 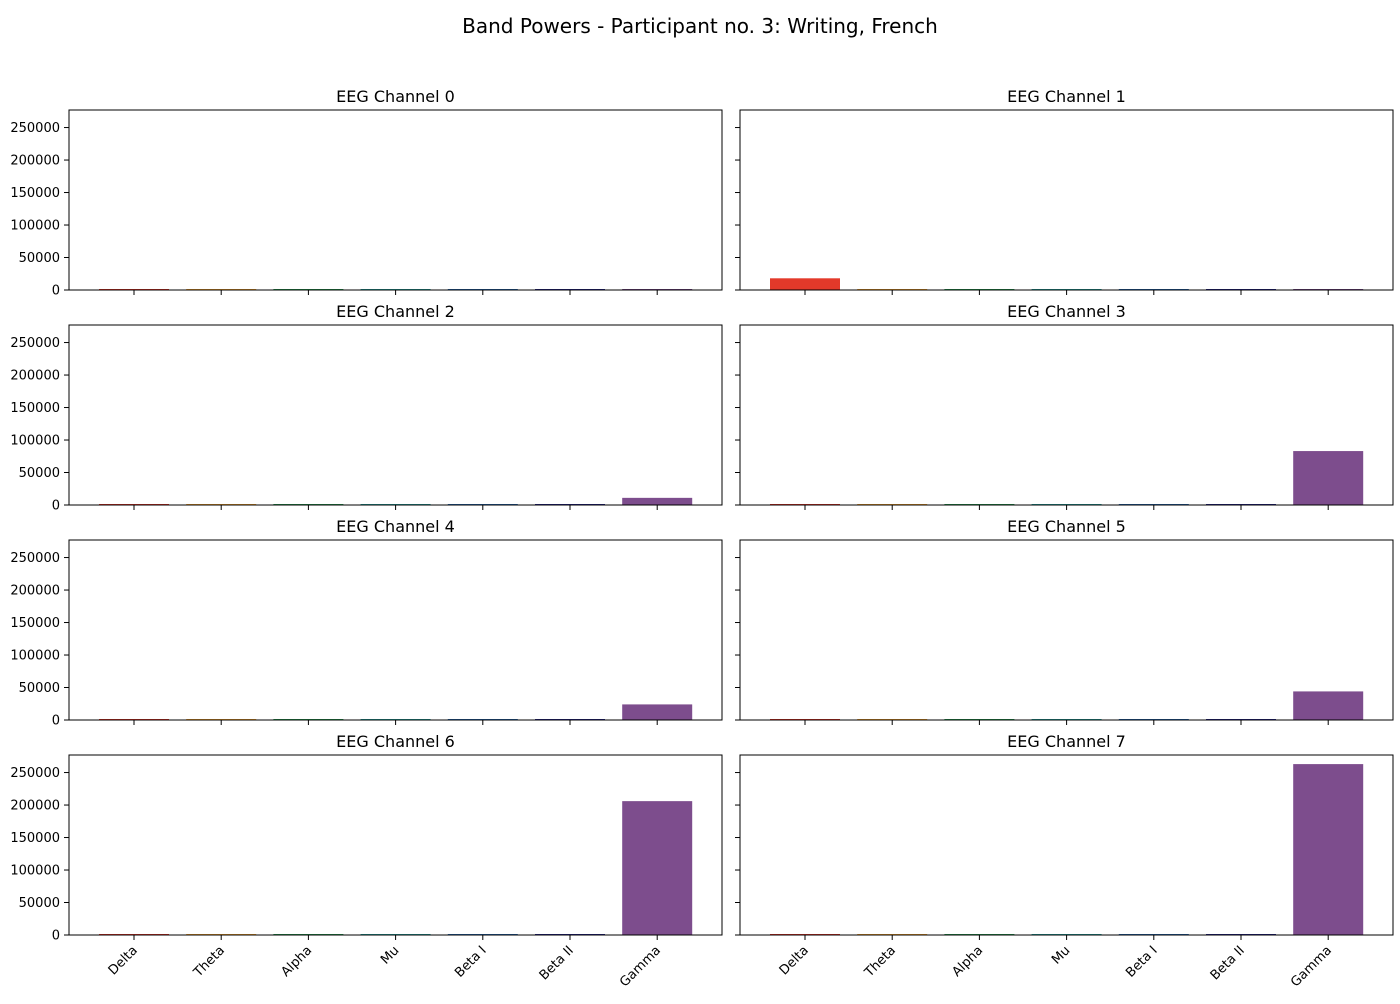 I want to click on subplot-channel-3: EEG Channel 3, so click(x=1064, y=406).